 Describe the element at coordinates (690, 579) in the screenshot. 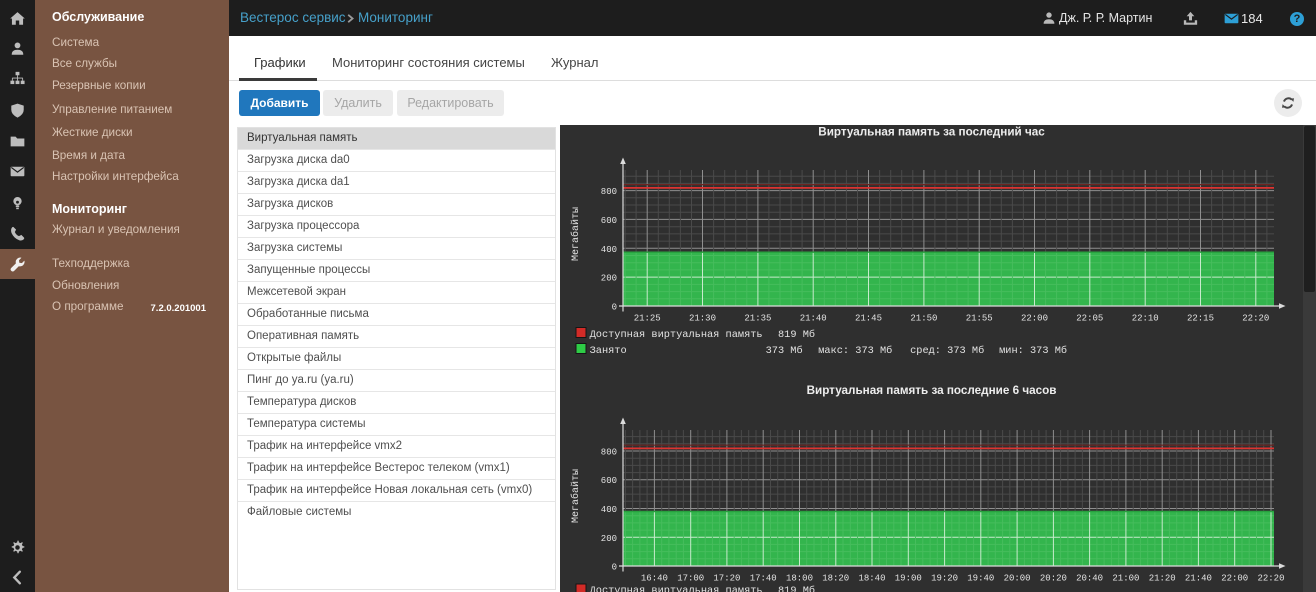

I see `svg-text: 17:00` at that location.